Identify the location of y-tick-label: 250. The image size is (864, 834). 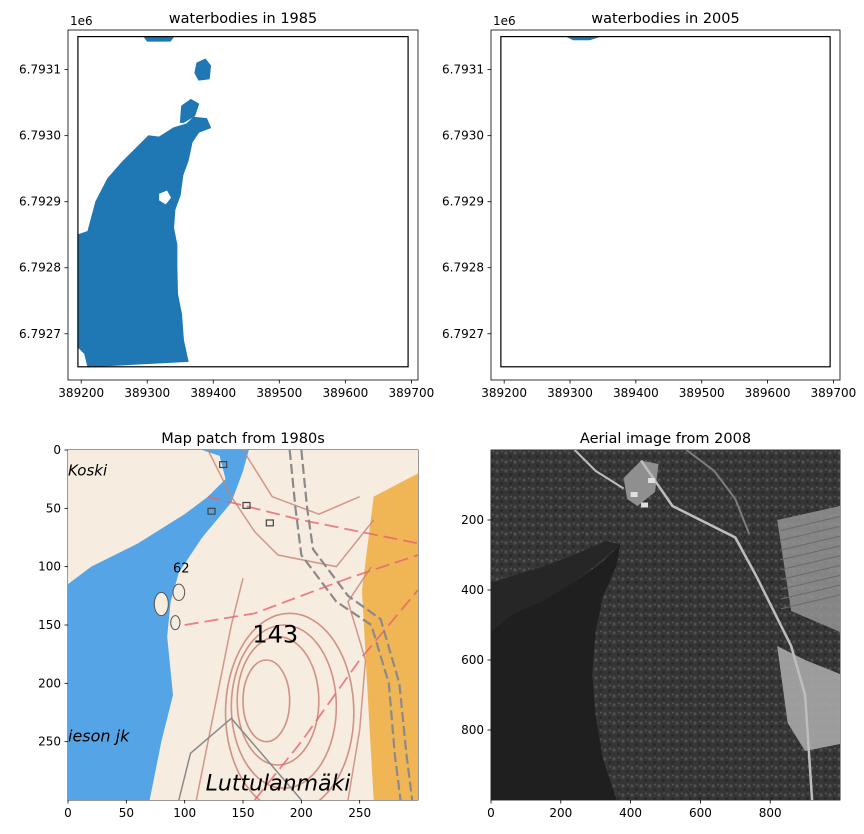
(49, 742).